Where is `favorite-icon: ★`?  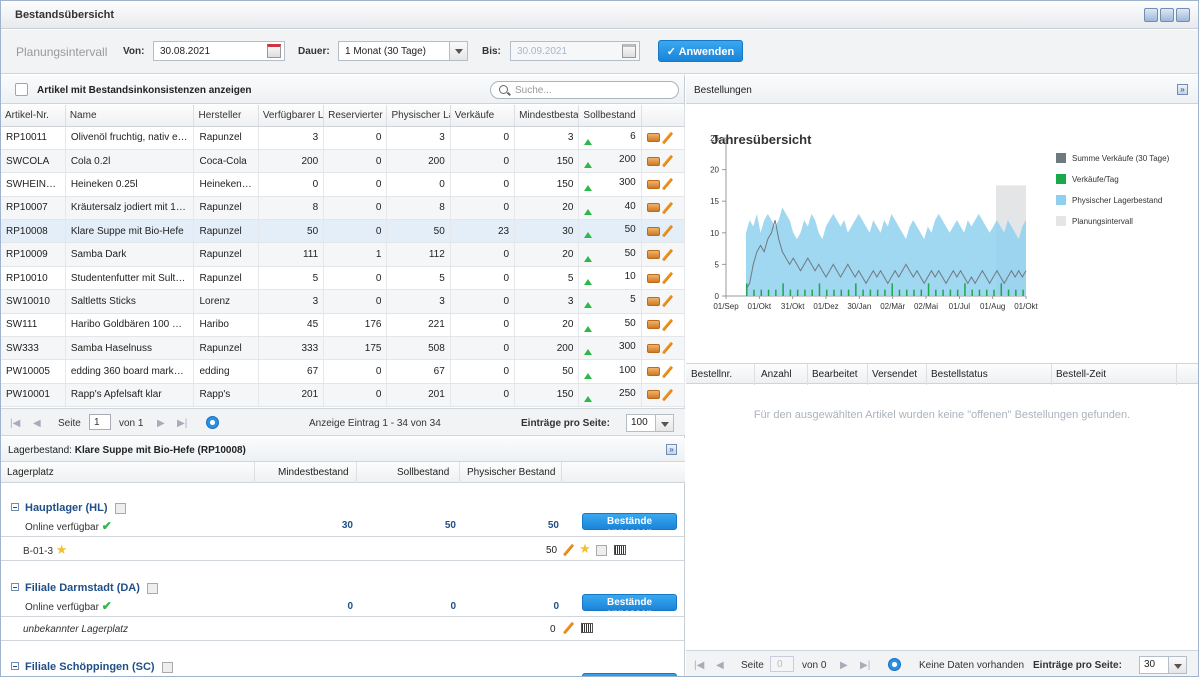 favorite-icon: ★ is located at coordinates (585, 548).